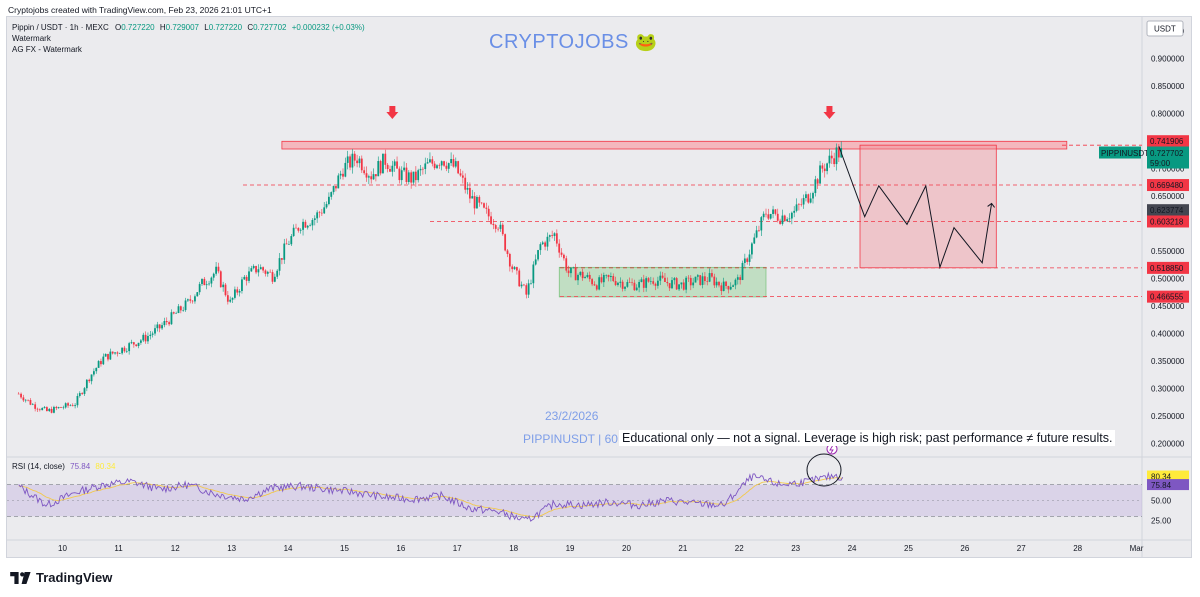  Describe the element at coordinates (175, 548) in the screenshot. I see `time-tick-label: 12` at that location.